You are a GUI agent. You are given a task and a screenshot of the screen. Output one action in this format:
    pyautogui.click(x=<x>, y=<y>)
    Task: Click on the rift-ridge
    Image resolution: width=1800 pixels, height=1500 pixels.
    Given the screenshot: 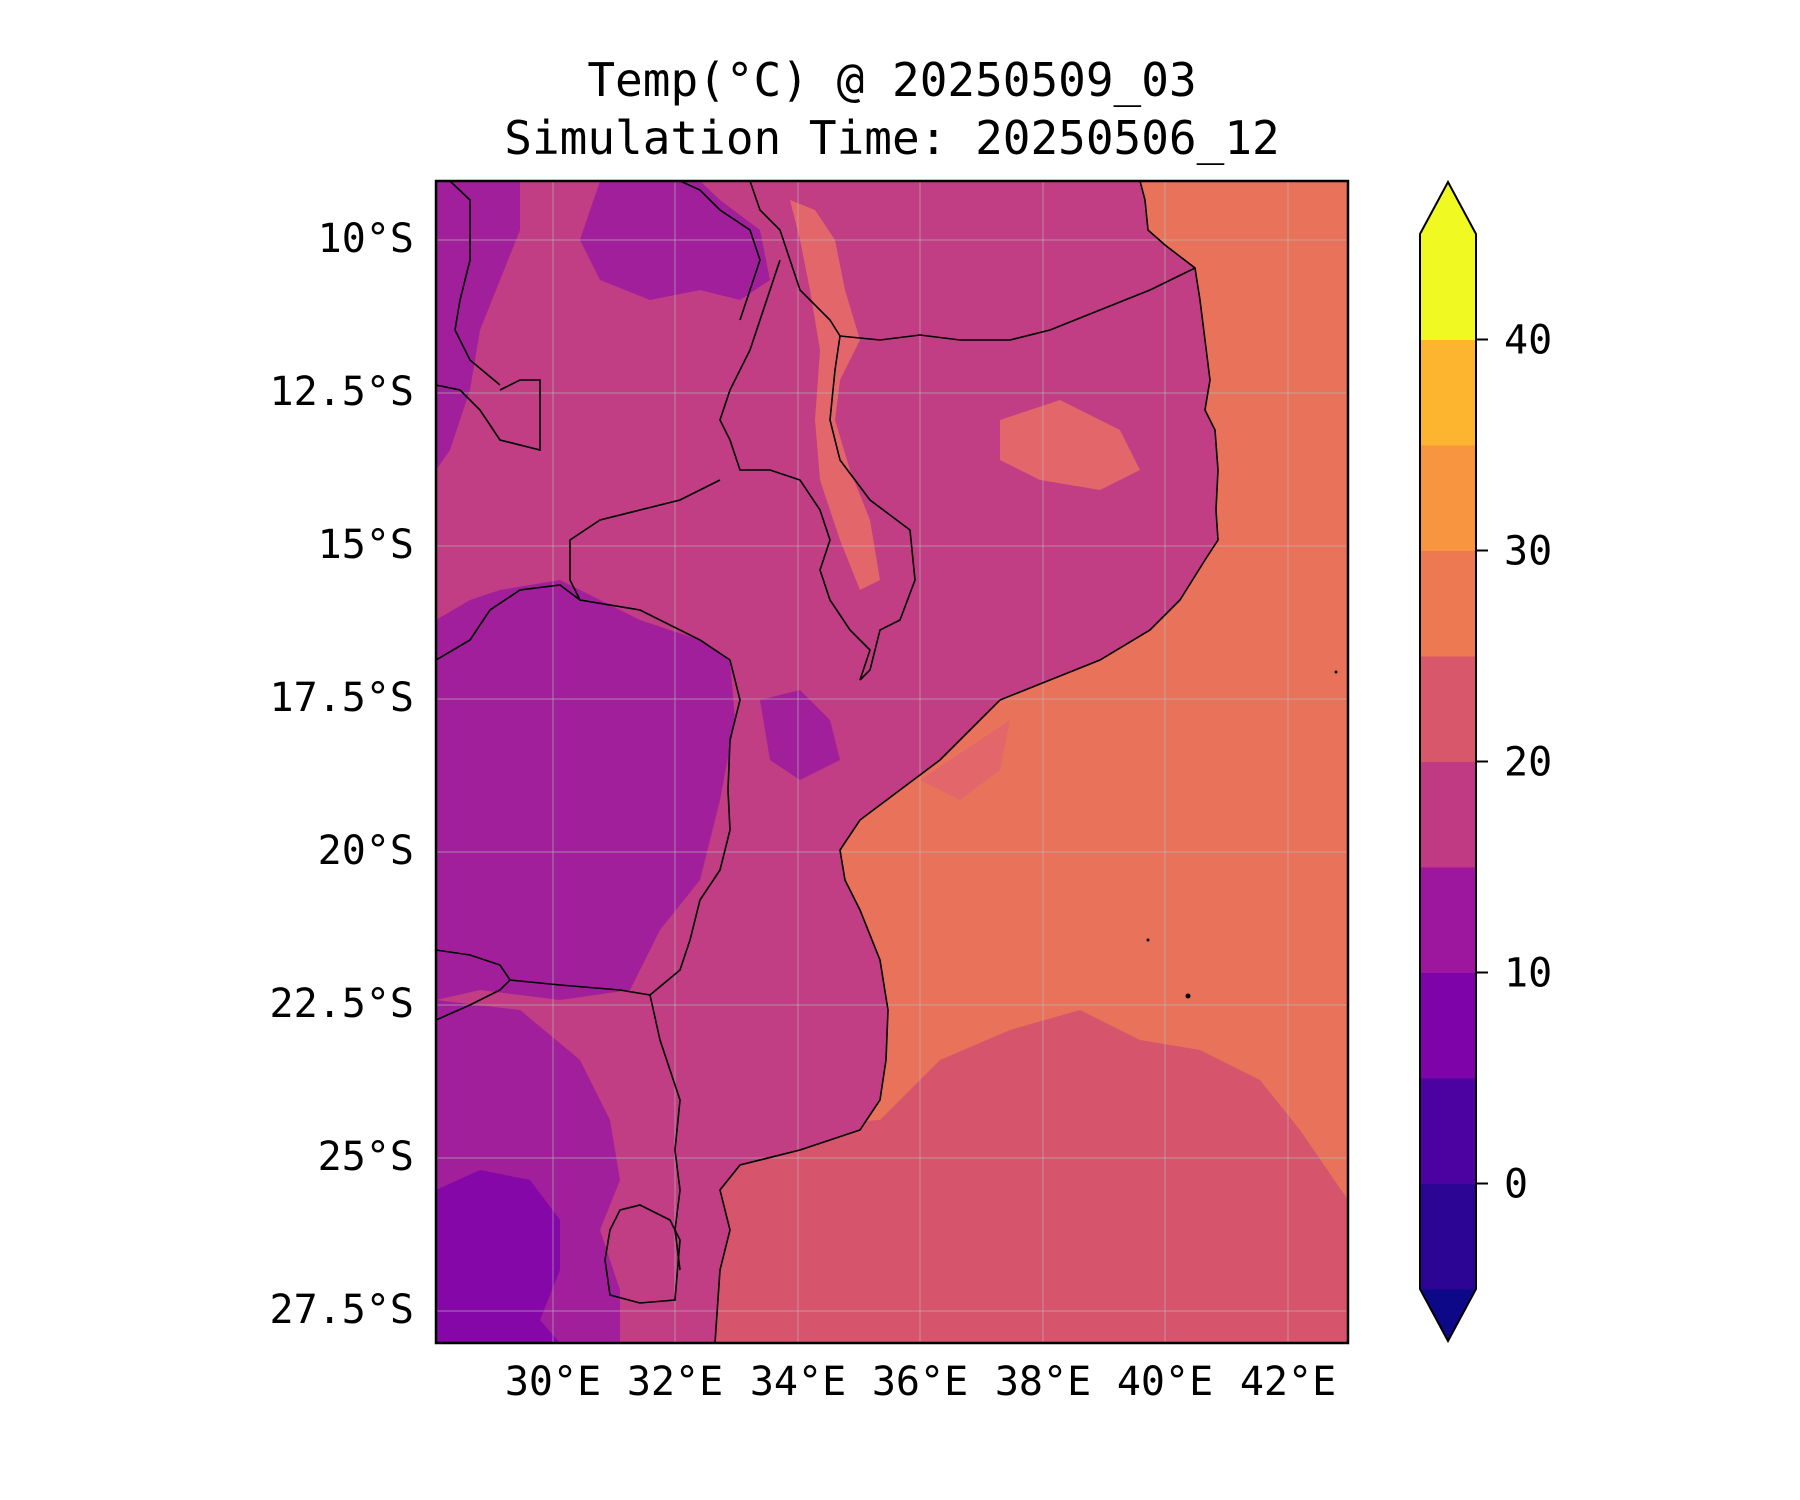 What is the action you would take?
    pyautogui.click(x=835, y=395)
    